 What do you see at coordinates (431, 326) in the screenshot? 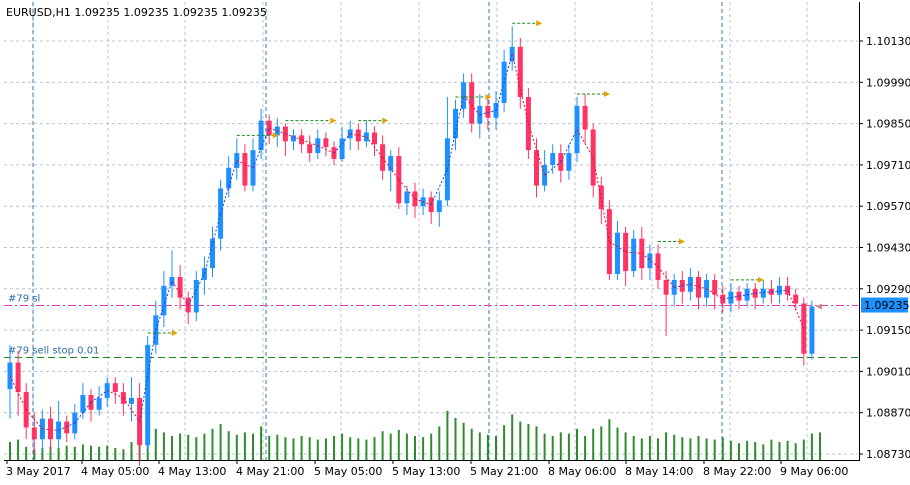
I see `order-levels: #79 sl #79 sell stop 0.01` at bounding box center [431, 326].